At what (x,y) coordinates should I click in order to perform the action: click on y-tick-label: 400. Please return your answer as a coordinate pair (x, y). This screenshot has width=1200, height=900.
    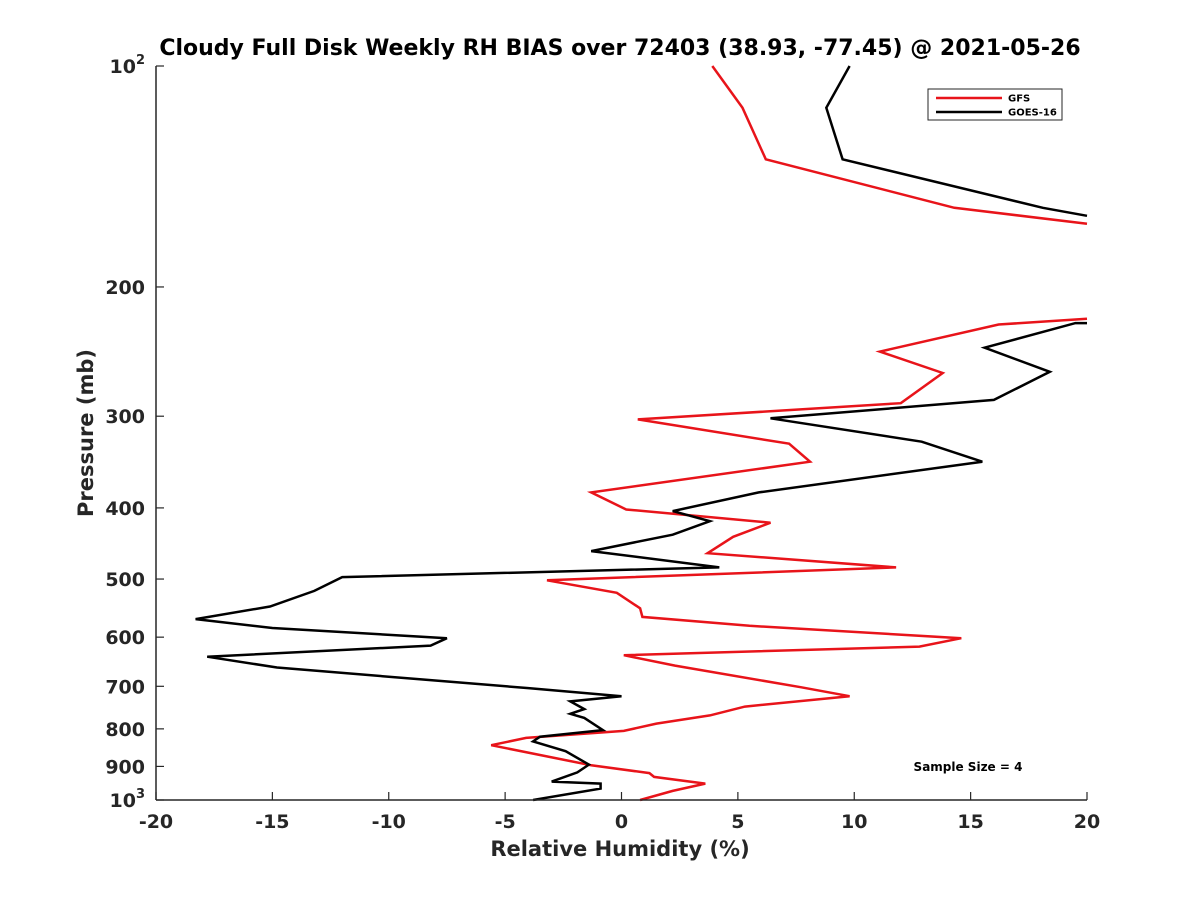
    Looking at the image, I should click on (125, 509).